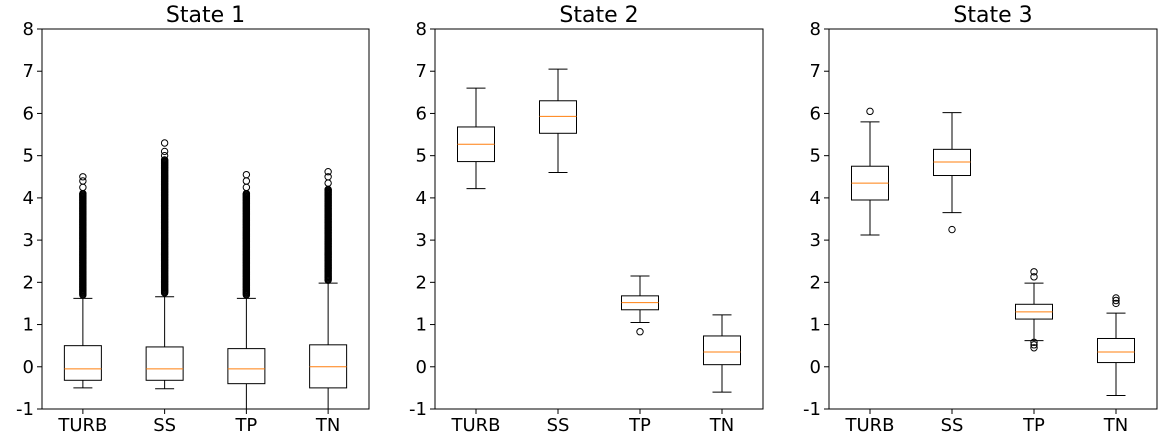  What do you see at coordinates (205, 15) in the screenshot?
I see `chart-title: State 1` at bounding box center [205, 15].